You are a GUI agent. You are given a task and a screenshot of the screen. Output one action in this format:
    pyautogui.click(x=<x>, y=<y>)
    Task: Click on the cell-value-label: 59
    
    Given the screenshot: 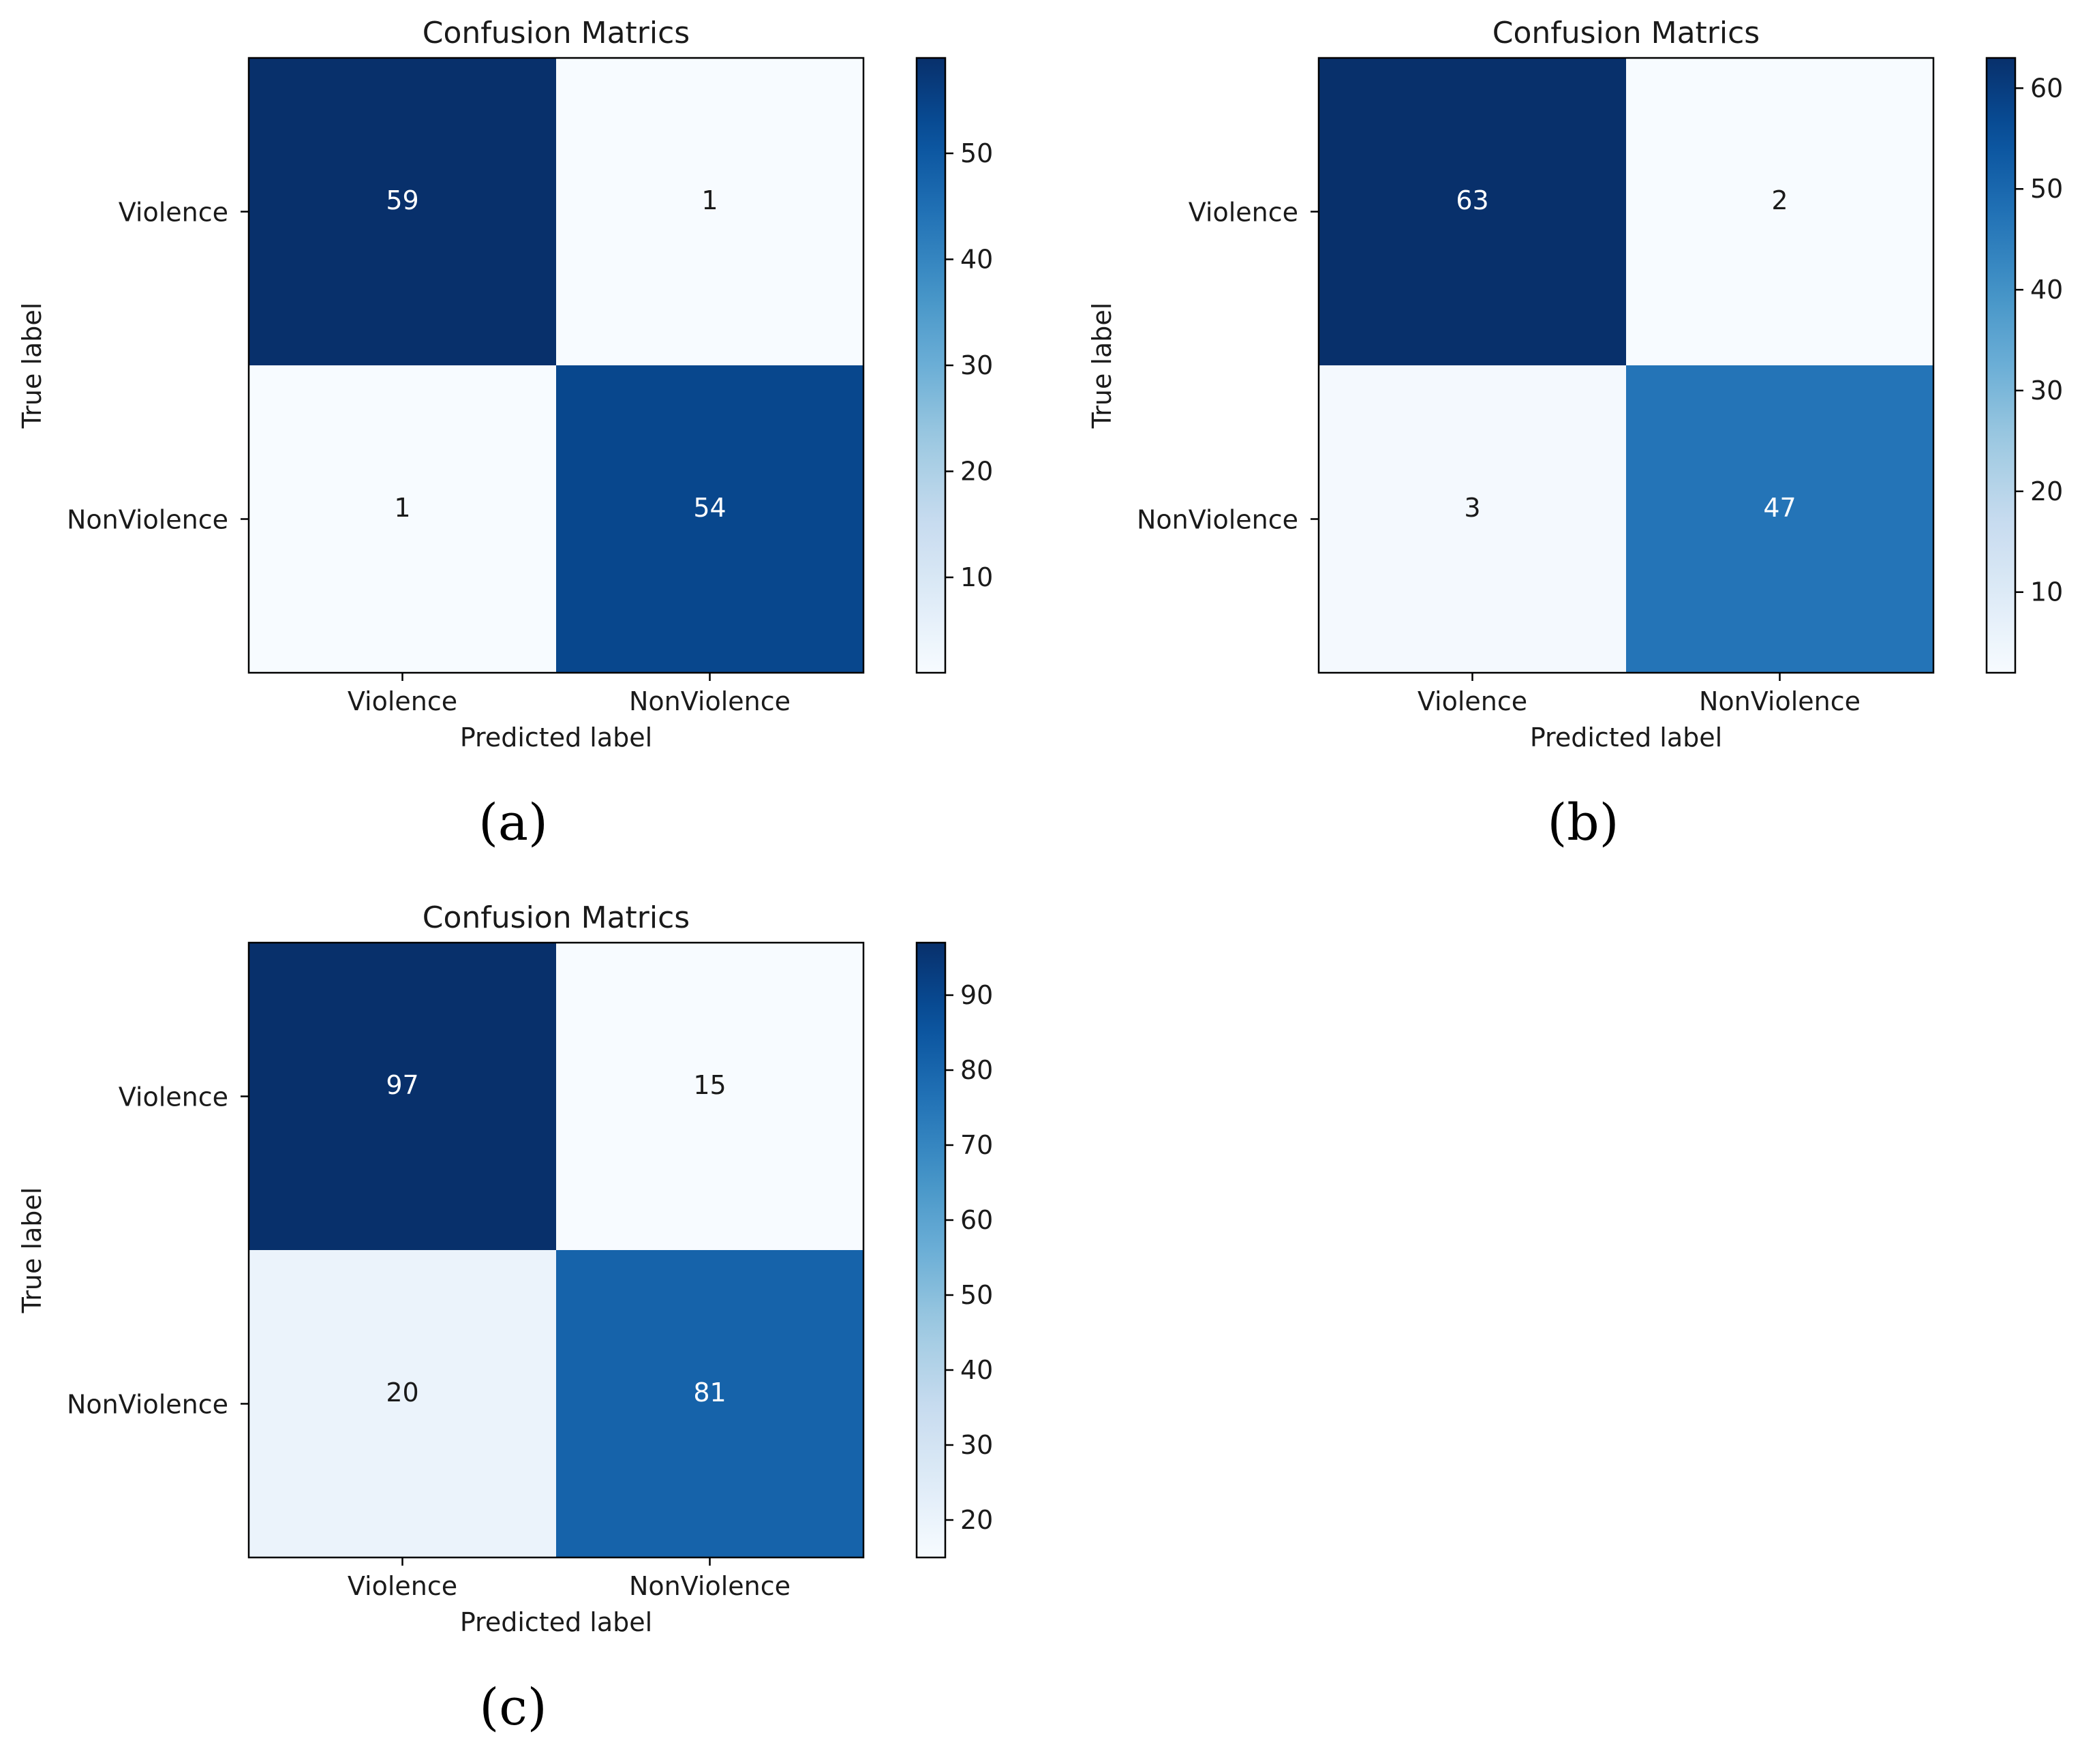 What is the action you would take?
    pyautogui.click(x=402, y=200)
    